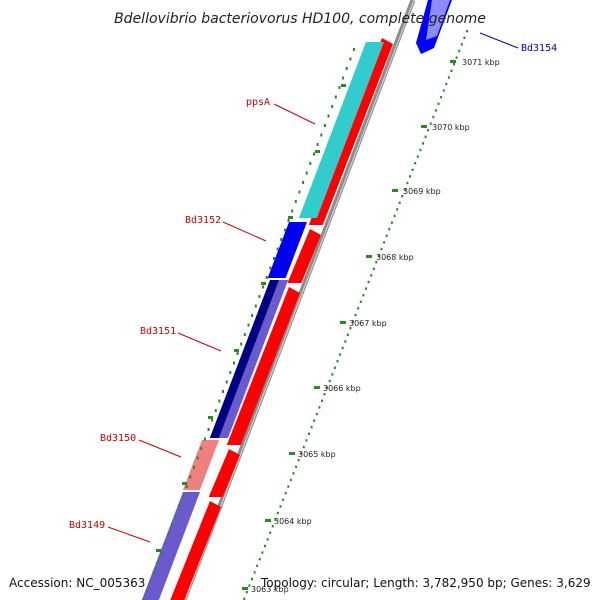 The image size is (600, 600). What do you see at coordinates (253, 359) in the screenshot?
I see `rev-gene-bd3151-light` at bounding box center [253, 359].